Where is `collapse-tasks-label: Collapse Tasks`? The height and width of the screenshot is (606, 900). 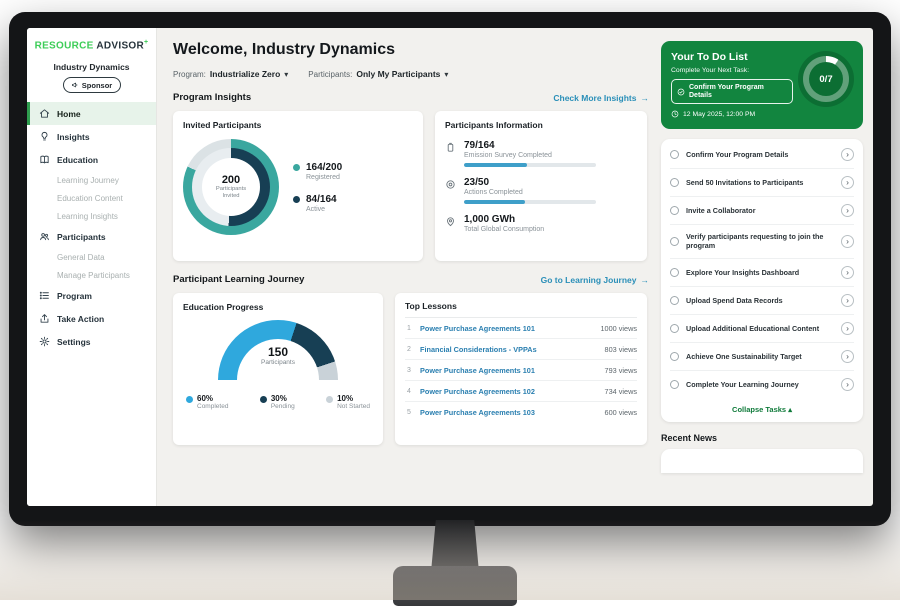
collapse-tasks-label: Collapse Tasks is located at coordinates (759, 409).